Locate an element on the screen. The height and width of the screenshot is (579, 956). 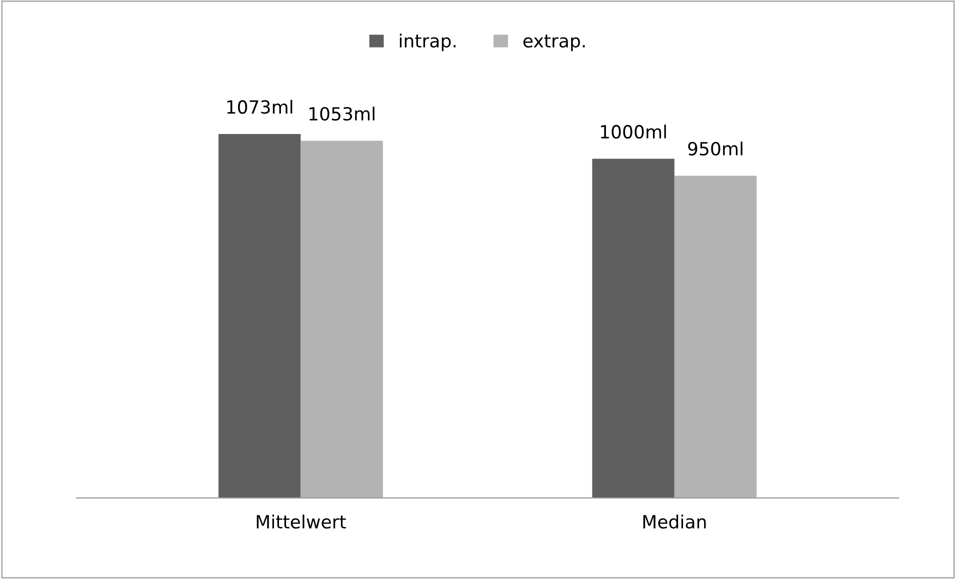
legend-label: extrap. is located at coordinates (554, 43).